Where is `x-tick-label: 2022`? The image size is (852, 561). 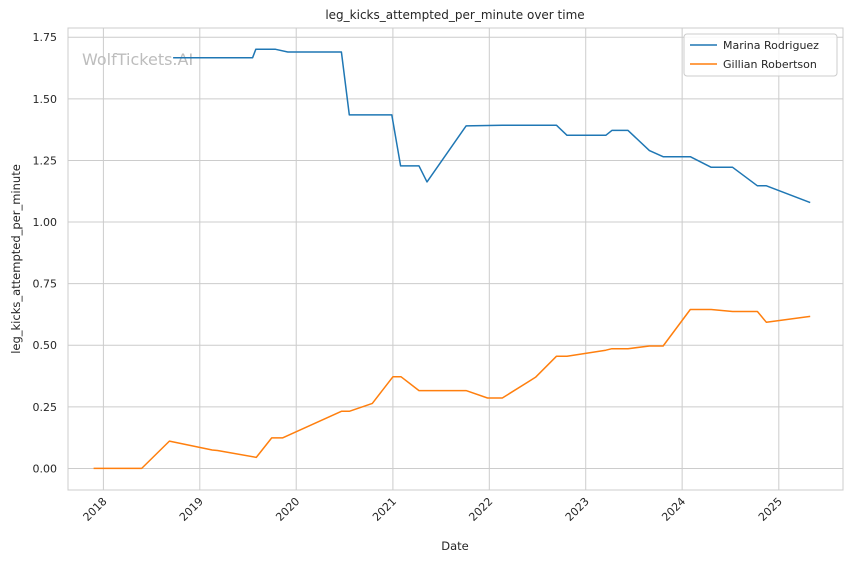 x-tick-label: 2022 is located at coordinates (480, 509).